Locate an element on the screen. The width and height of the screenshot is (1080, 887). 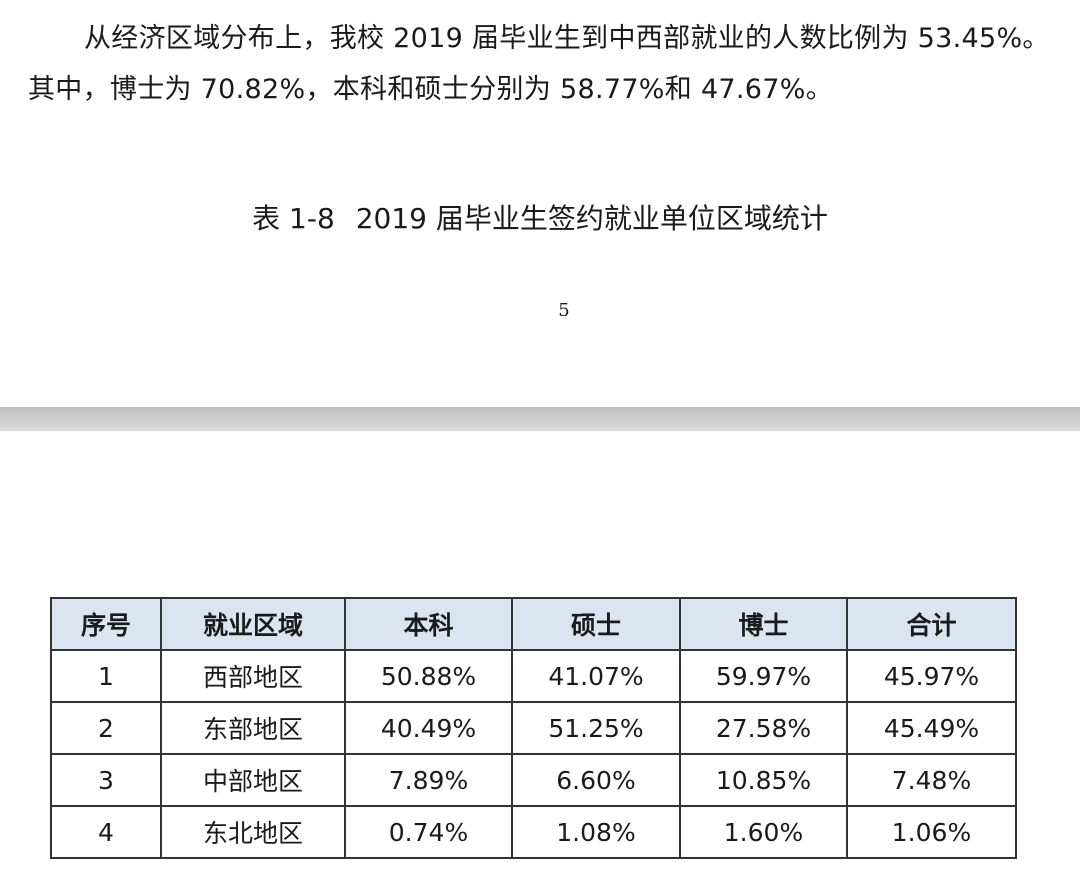
table-caption-number: 表 1-8 is located at coordinates (293, 218).